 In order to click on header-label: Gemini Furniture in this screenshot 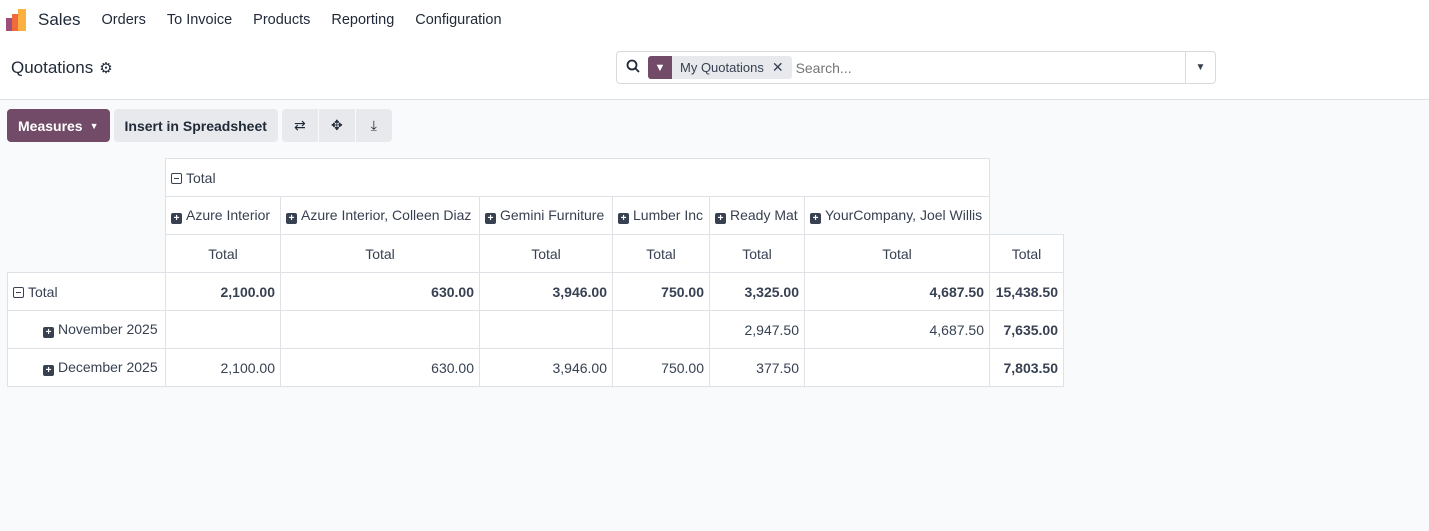, I will do `click(552, 215)`.